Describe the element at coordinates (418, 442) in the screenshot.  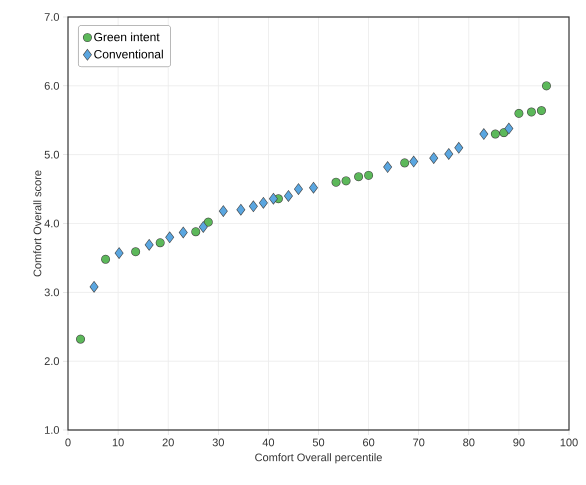
I see `x-tick-label: 70` at that location.